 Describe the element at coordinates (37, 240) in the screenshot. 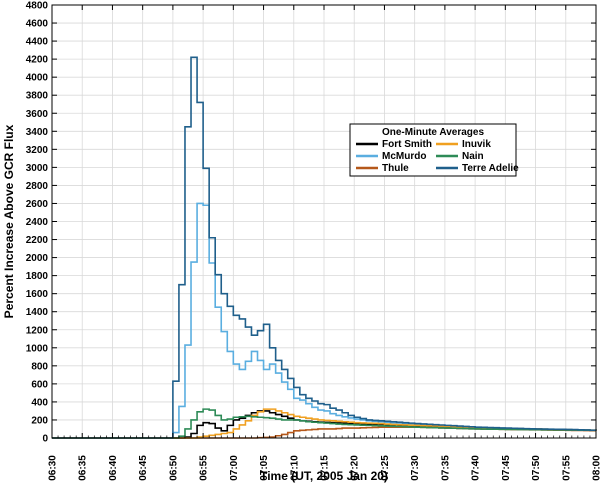

I see `y-tick-label: 2200` at that location.